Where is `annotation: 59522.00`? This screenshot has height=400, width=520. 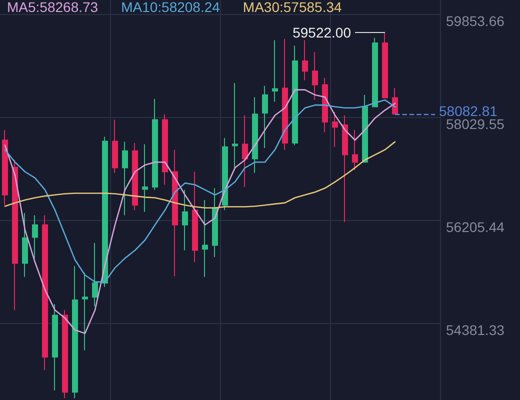
annotation: 59522.00 is located at coordinates (322, 32).